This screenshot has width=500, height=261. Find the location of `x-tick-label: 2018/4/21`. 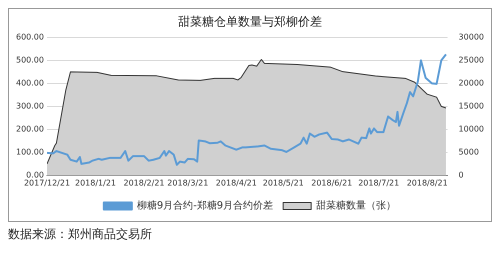

x-tick-label: 2018/4/21 is located at coordinates (236, 183).